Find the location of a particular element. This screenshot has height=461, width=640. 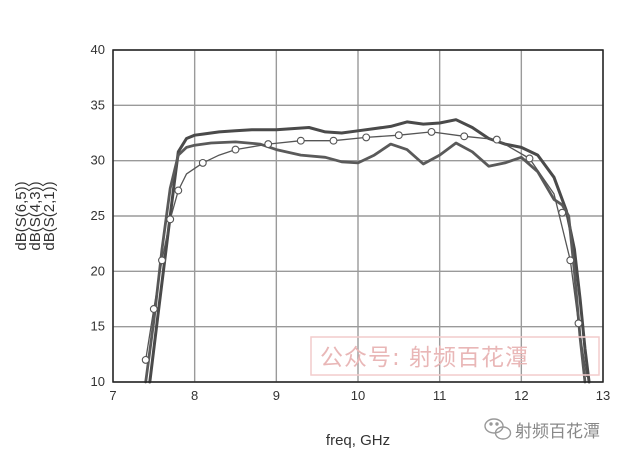

x-tick-label-3: 10 is located at coordinates (358, 395).